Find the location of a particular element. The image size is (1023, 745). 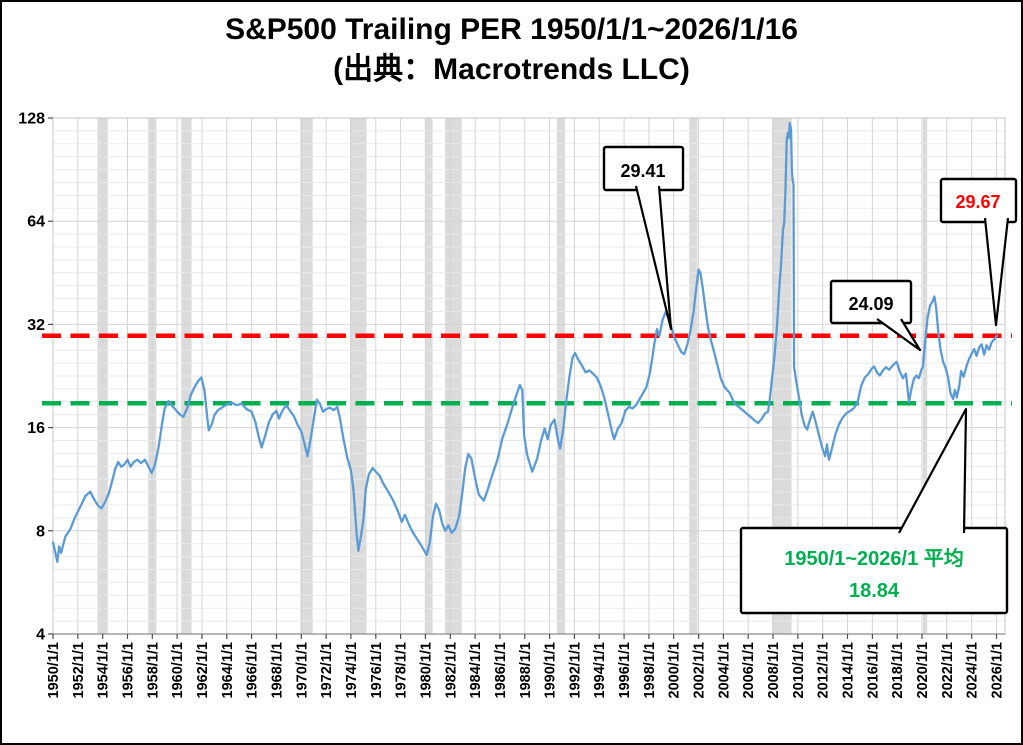

x-tick-label: 1964/1/1 is located at coordinates (228, 670).